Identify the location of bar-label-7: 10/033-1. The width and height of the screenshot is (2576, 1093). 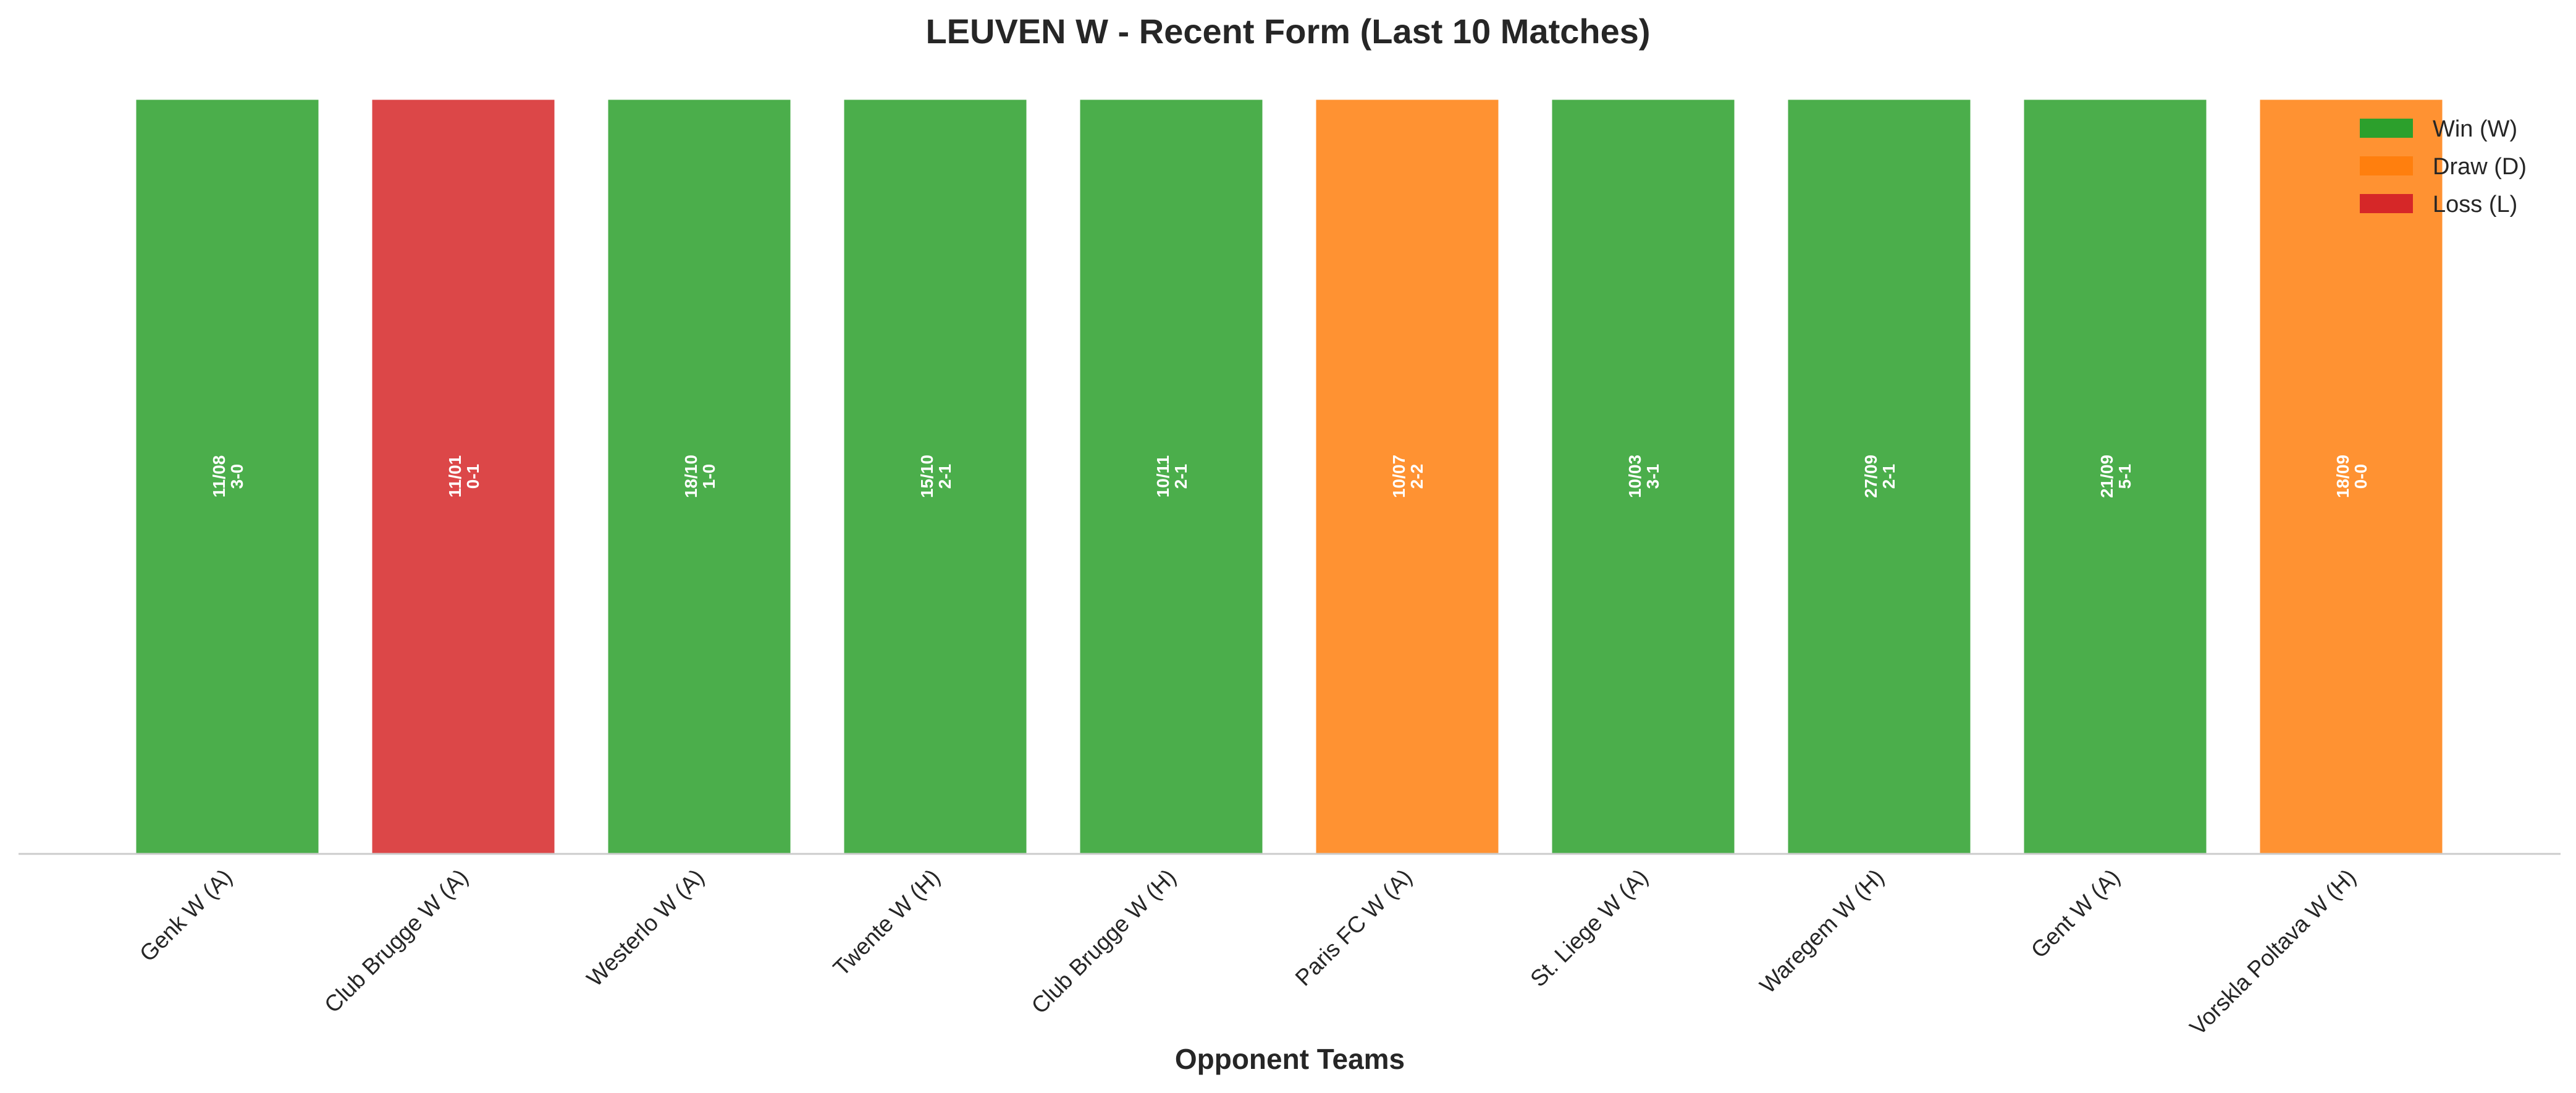
(1643, 477).